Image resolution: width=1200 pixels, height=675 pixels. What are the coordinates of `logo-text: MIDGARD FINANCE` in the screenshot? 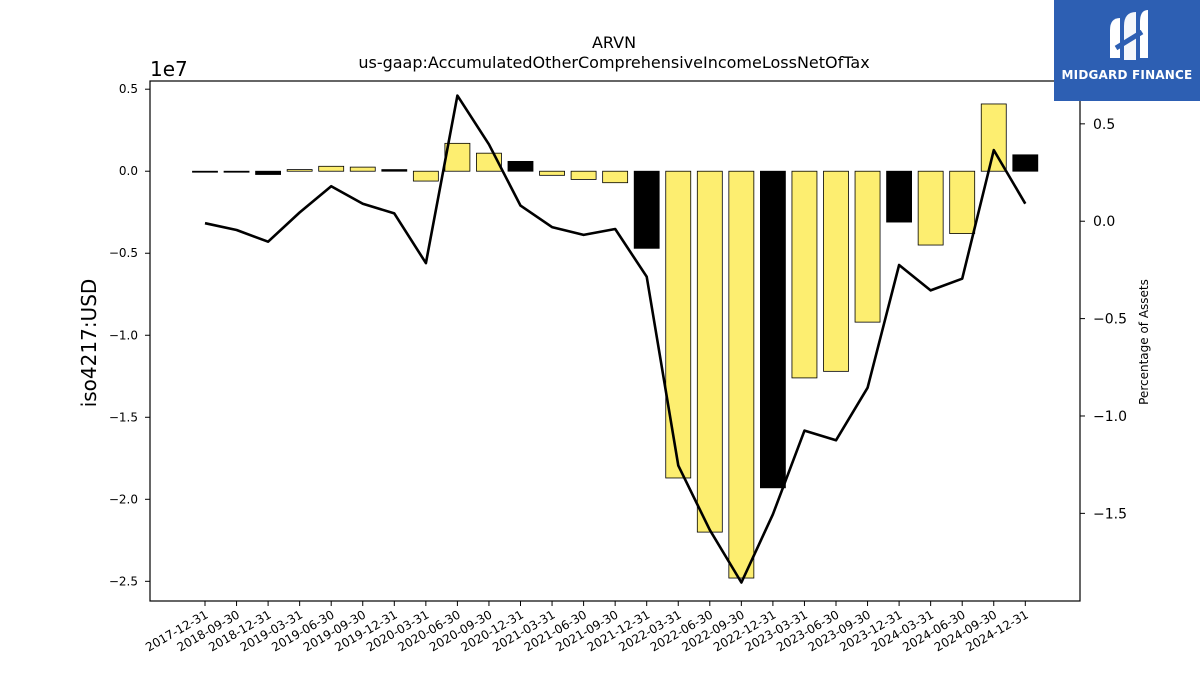 It's located at (1127, 75).